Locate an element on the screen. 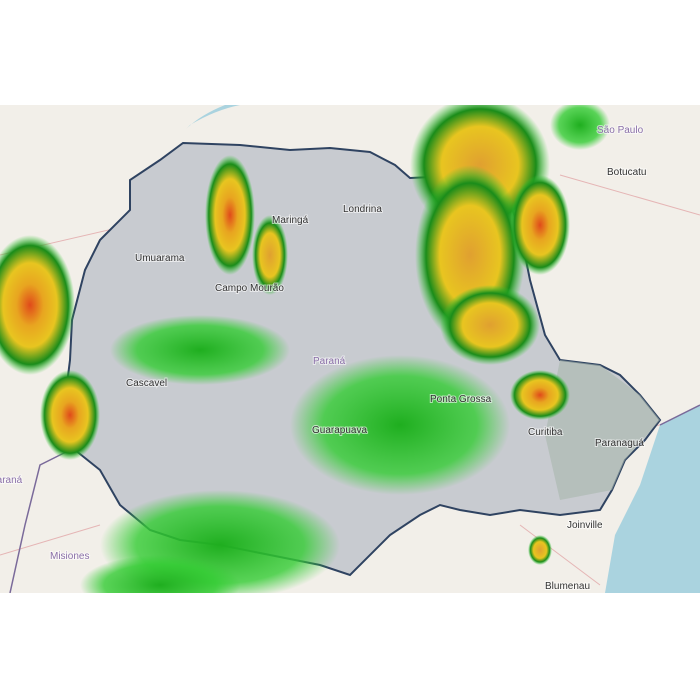 The image size is (700, 700). label-umuarama: Umuarama is located at coordinates (160, 258).